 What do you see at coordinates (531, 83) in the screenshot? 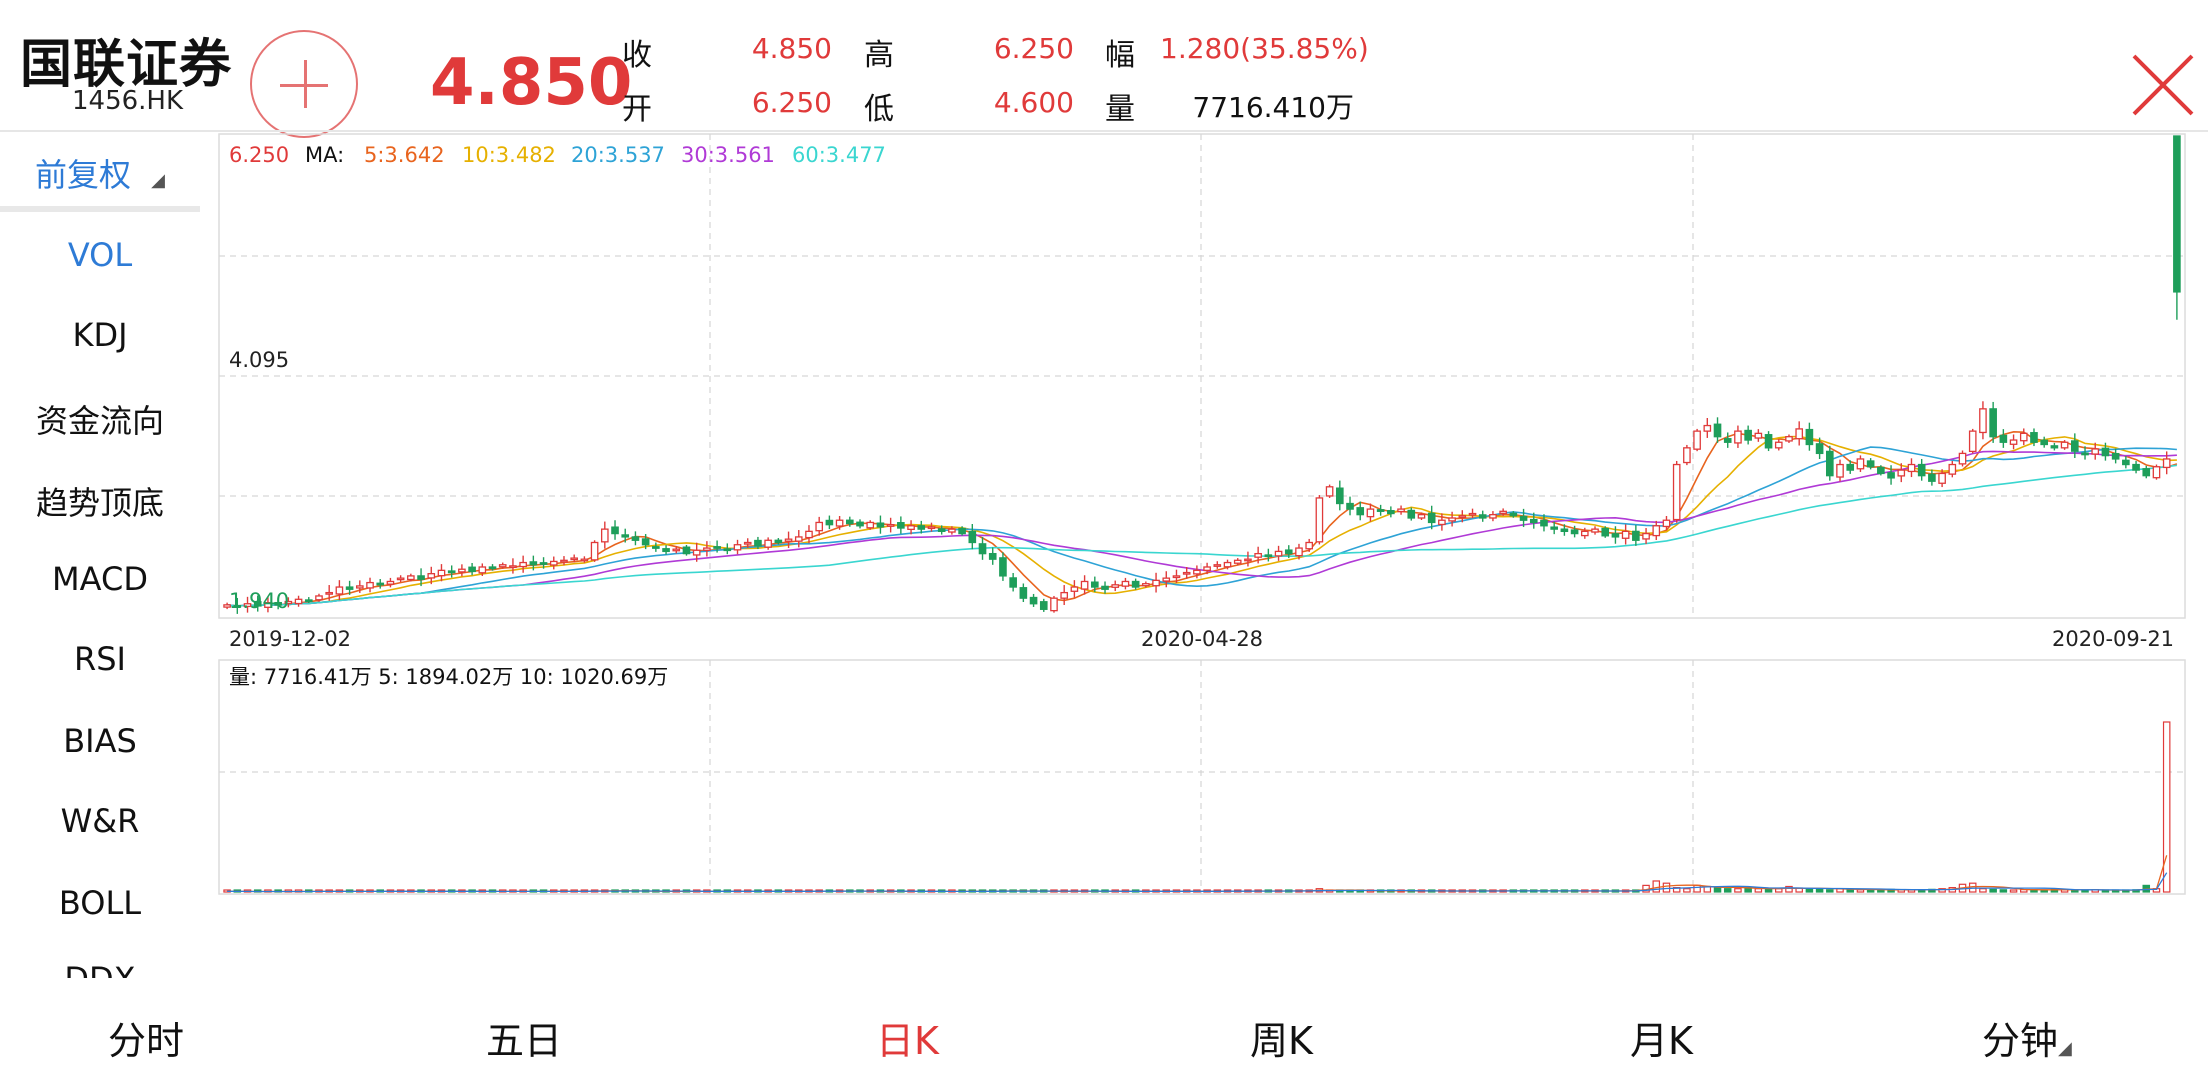
I see `last-price: 4.850` at bounding box center [531, 83].